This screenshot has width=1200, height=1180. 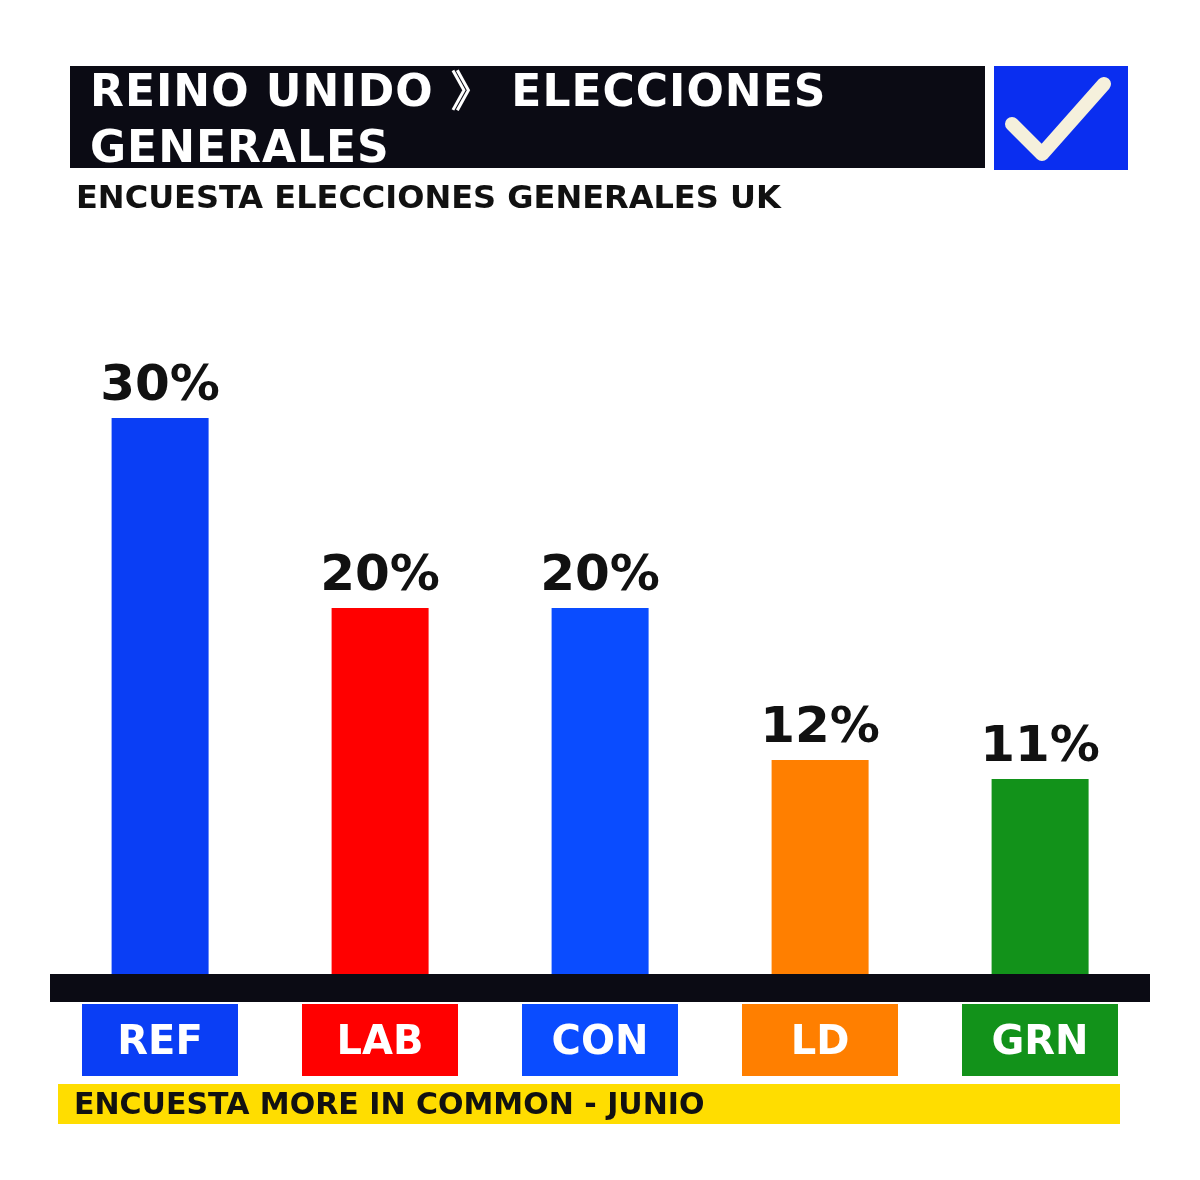 What do you see at coordinates (600, 1040) in the screenshot?
I see `x-tick-label: CON` at bounding box center [600, 1040].